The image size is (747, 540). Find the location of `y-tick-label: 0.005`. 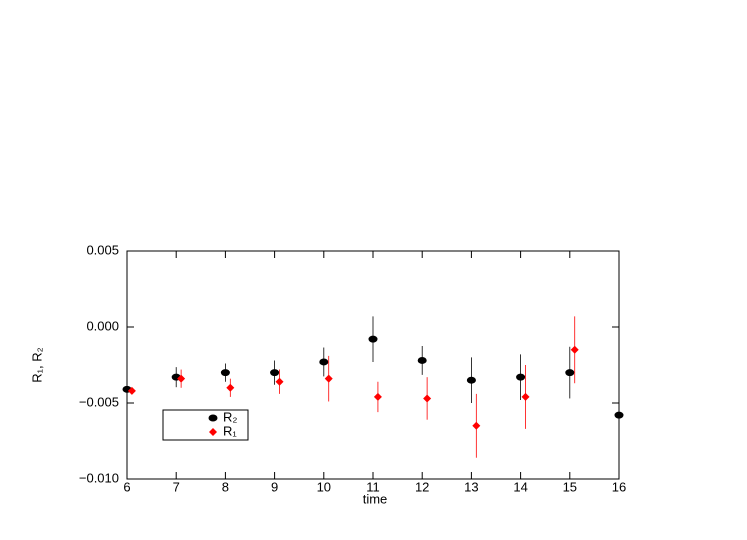

y-tick-label: 0.005 is located at coordinates (102, 249).